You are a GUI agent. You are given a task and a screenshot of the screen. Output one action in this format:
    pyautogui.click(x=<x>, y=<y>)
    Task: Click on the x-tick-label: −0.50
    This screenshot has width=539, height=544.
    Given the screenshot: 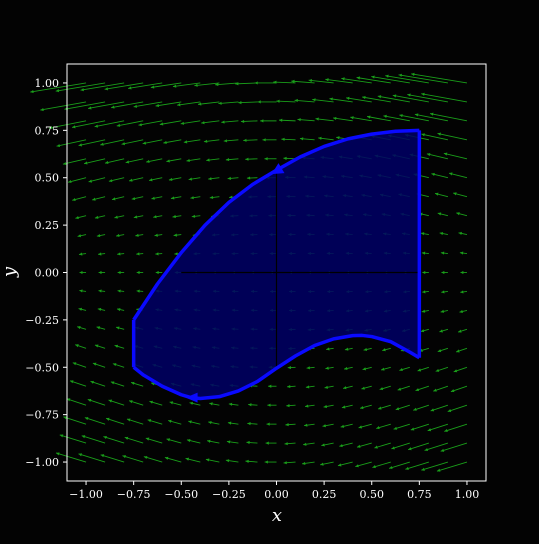 What is the action you would take?
    pyautogui.click(x=181, y=494)
    